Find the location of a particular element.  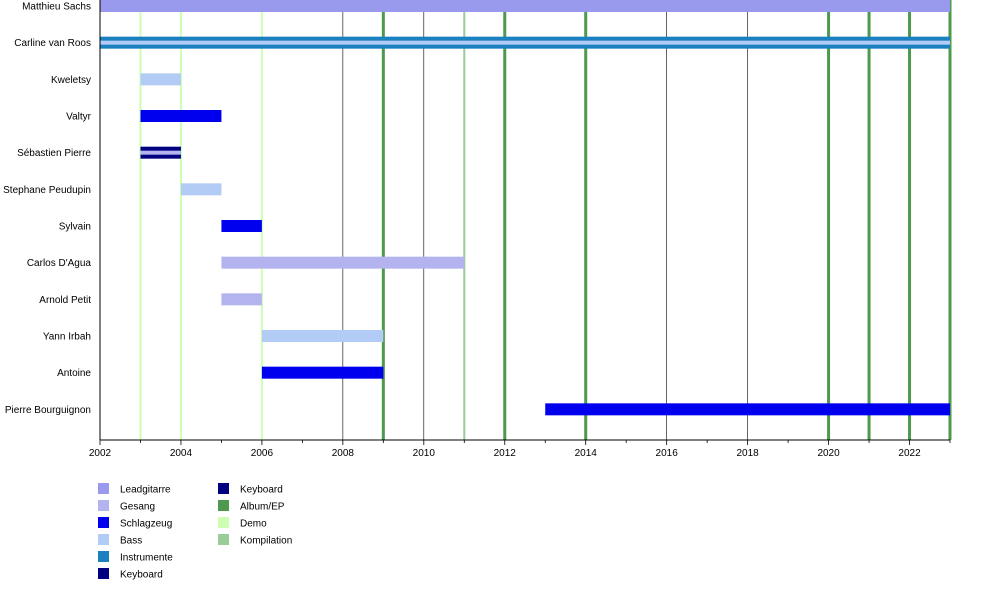

tick-label-2012: 2012 is located at coordinates (505, 453).